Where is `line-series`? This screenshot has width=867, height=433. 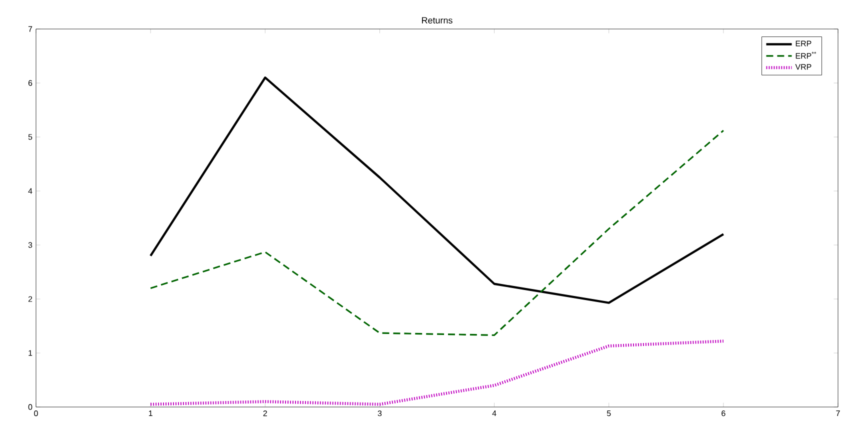 line-series is located at coordinates (437, 373).